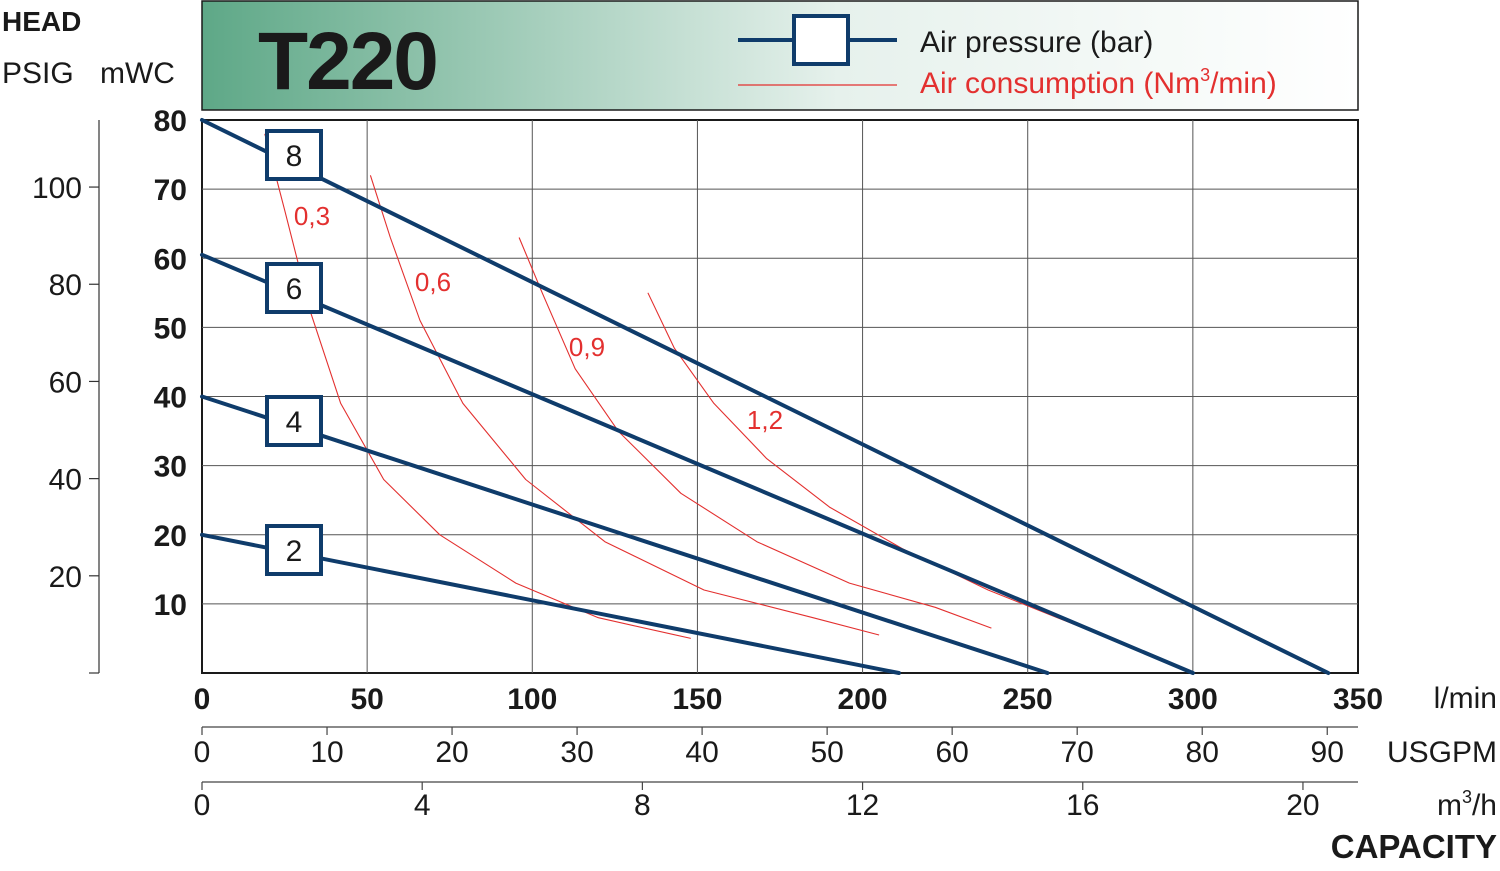 The height and width of the screenshot is (871, 1500). What do you see at coordinates (1465, 698) in the screenshot?
I see `capacity-unit-label: l/min` at bounding box center [1465, 698].